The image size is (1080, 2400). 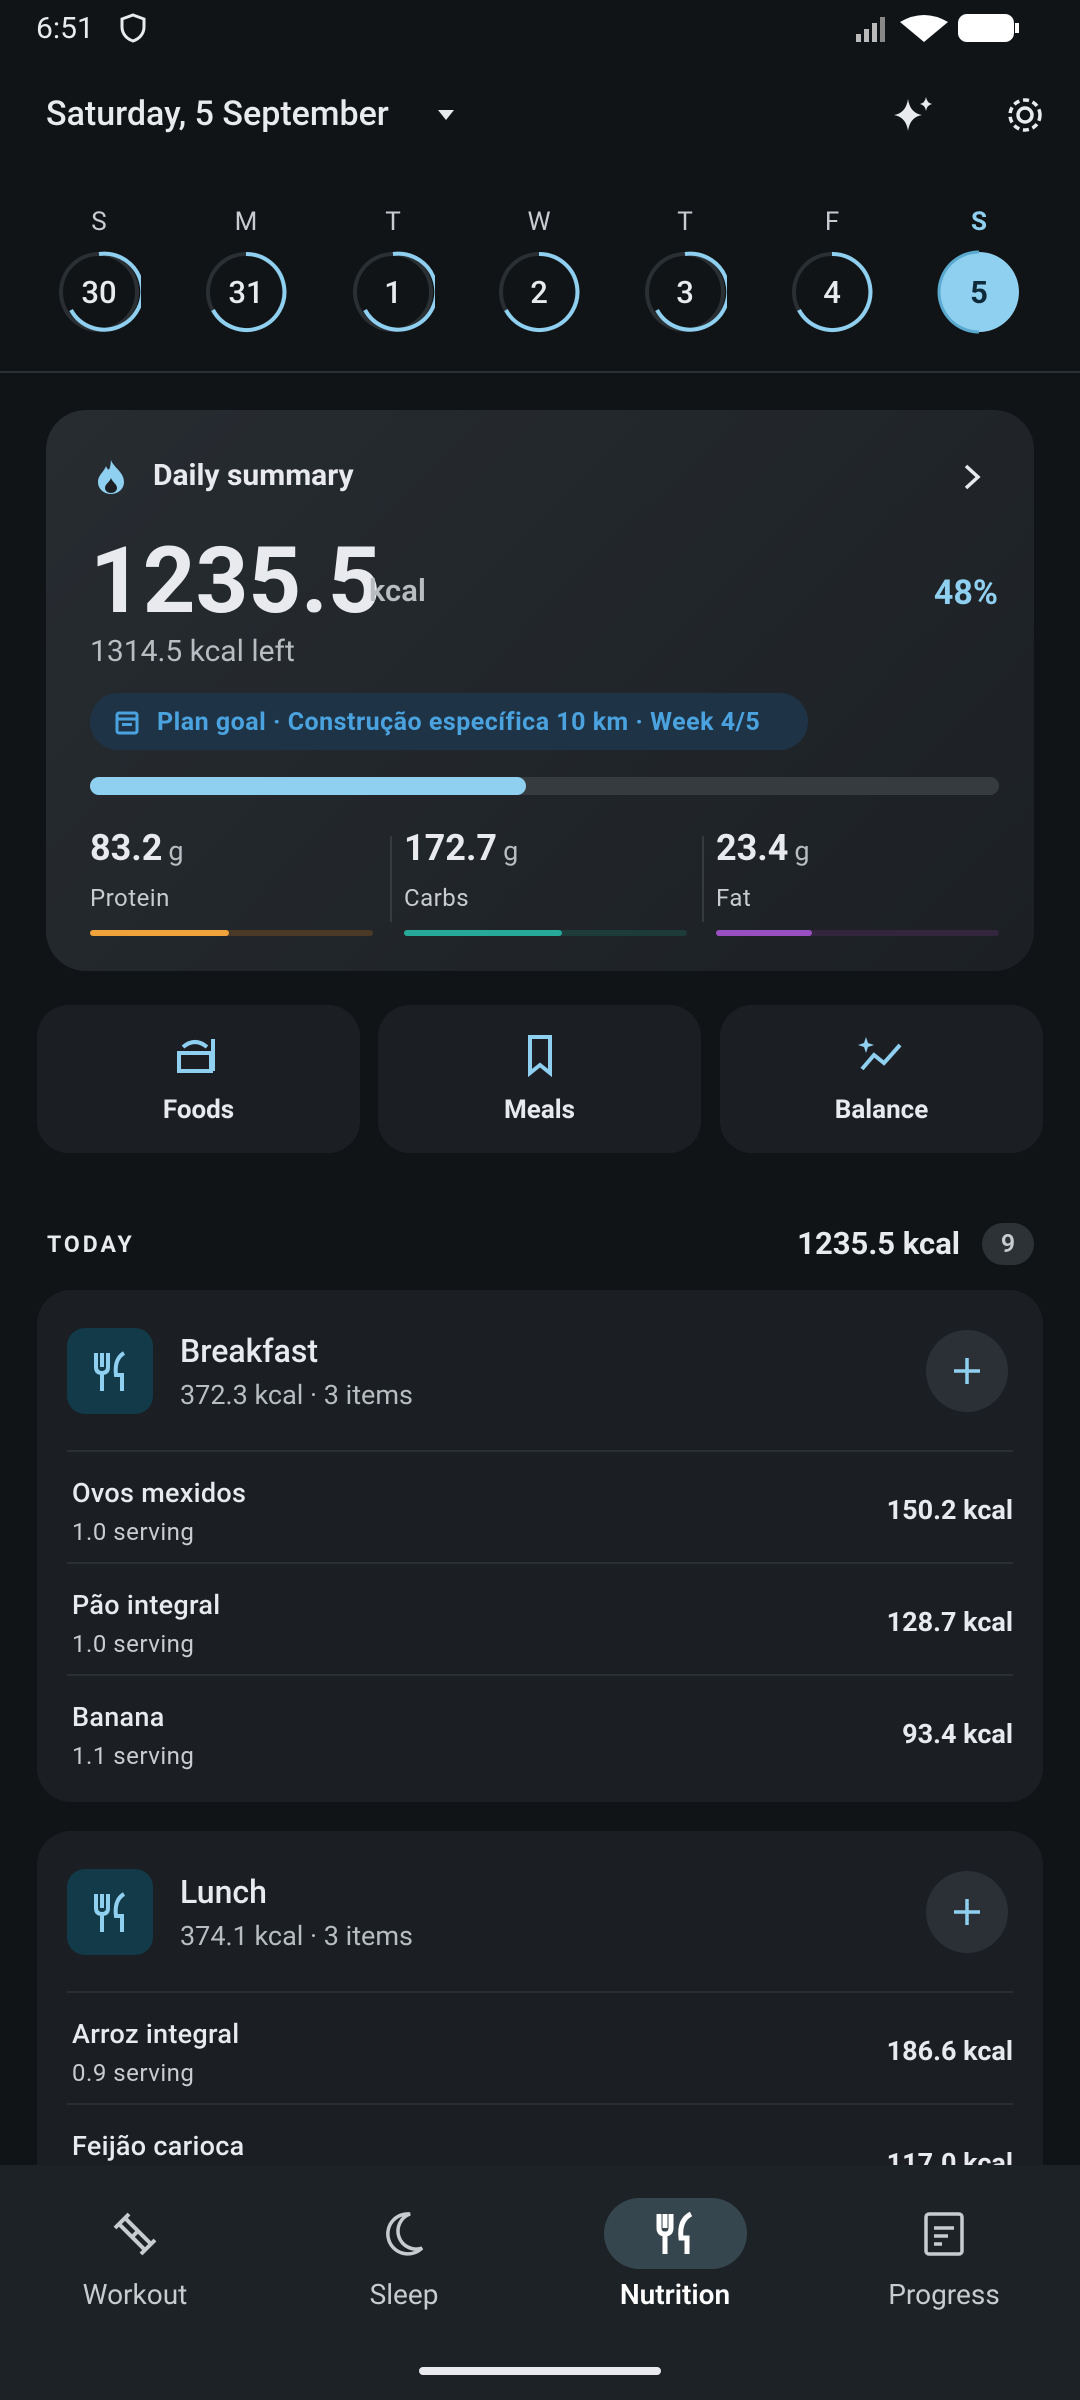 What do you see at coordinates (734, 898) in the screenshot?
I see `macro-label: Fat` at bounding box center [734, 898].